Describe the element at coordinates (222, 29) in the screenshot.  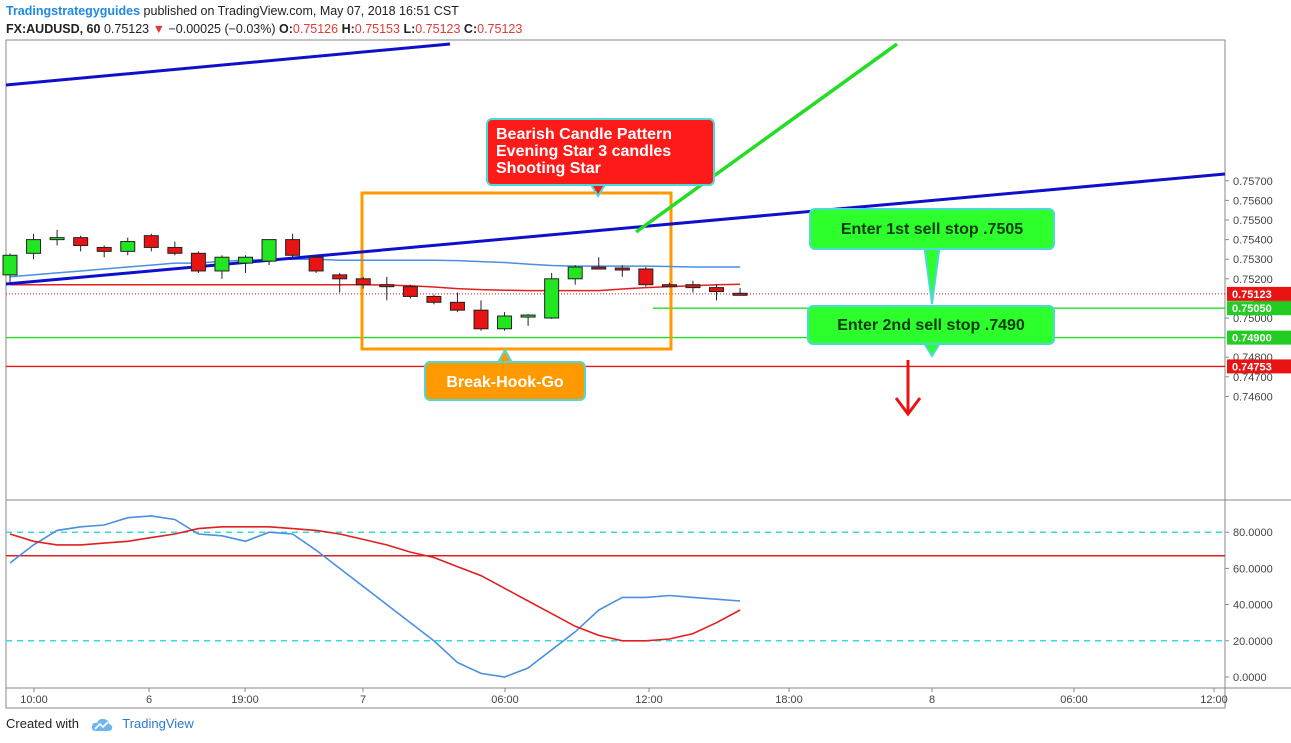
I see `price-change: −0.00025 (−0.03%)` at that location.